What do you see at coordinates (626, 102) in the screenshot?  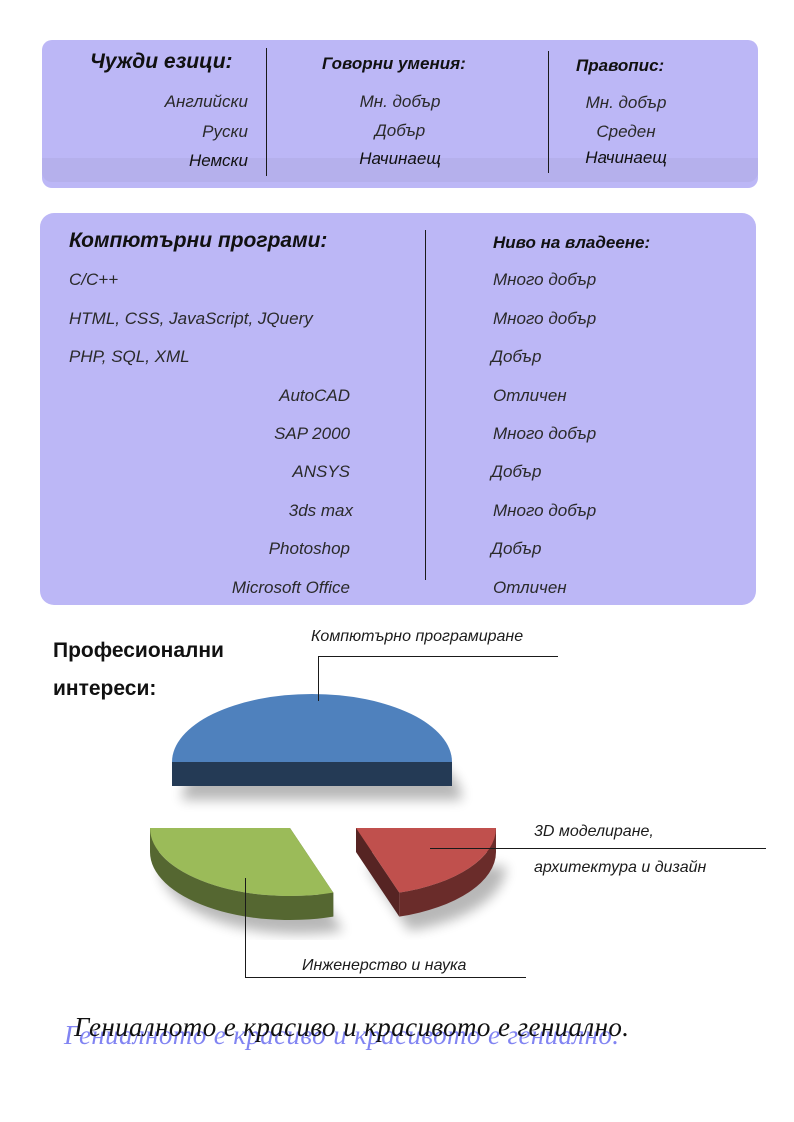 I see `writing-level: Мн. добър` at bounding box center [626, 102].